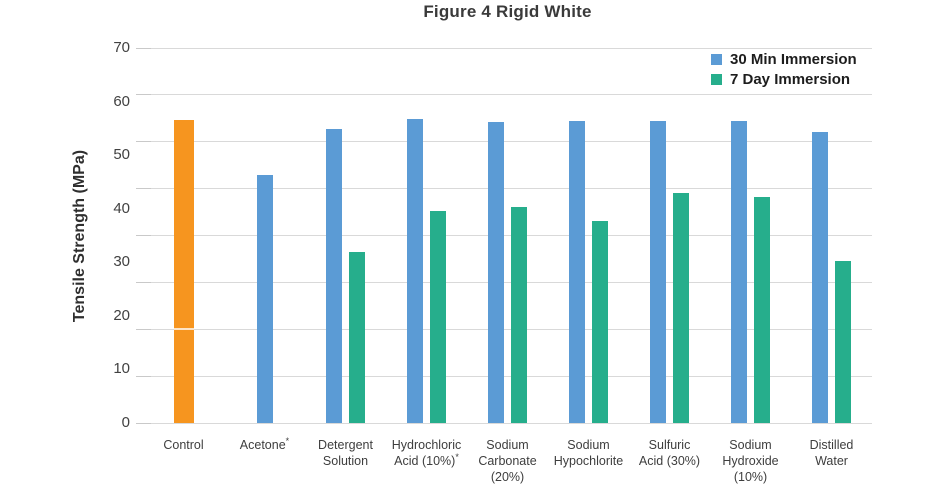 The width and height of the screenshot is (940, 494). I want to click on x-axis-label-line: Carbonate, so click(507, 461).